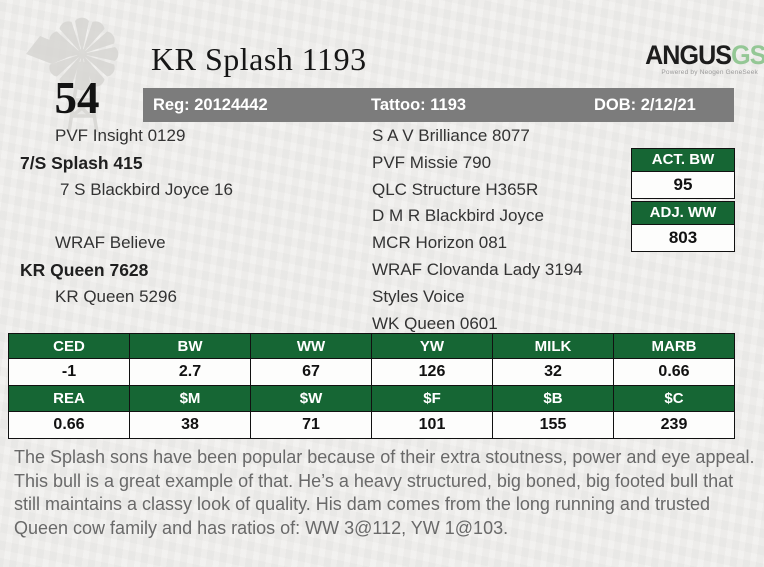 The width and height of the screenshot is (764, 567). What do you see at coordinates (190, 399) in the screenshot?
I see `epd-header-dollar-m: $M` at bounding box center [190, 399].